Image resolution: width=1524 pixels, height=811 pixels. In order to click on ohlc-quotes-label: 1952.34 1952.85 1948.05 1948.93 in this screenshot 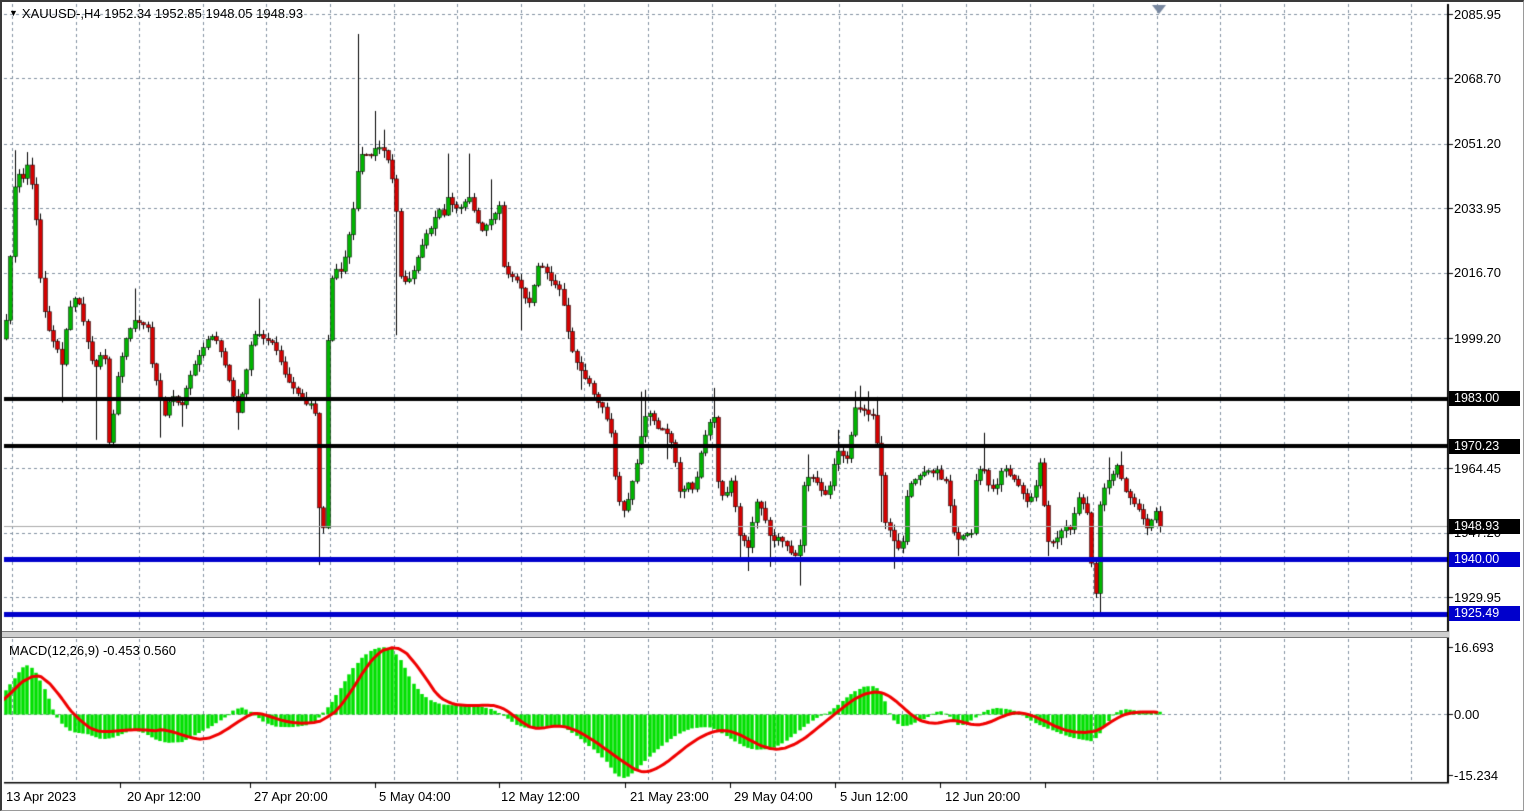, I will do `click(204, 13)`.